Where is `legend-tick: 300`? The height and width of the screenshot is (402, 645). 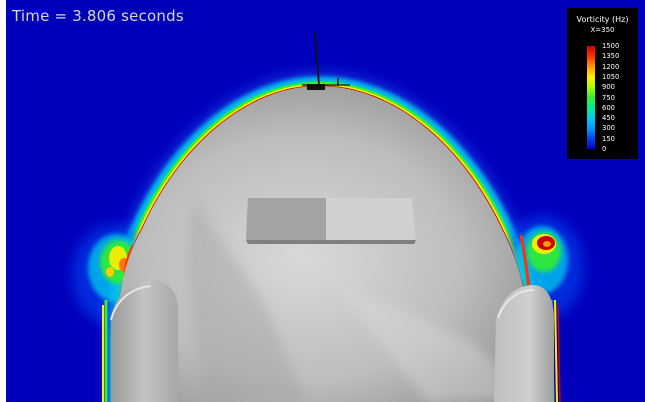 legend-tick: 300 is located at coordinates (608, 128).